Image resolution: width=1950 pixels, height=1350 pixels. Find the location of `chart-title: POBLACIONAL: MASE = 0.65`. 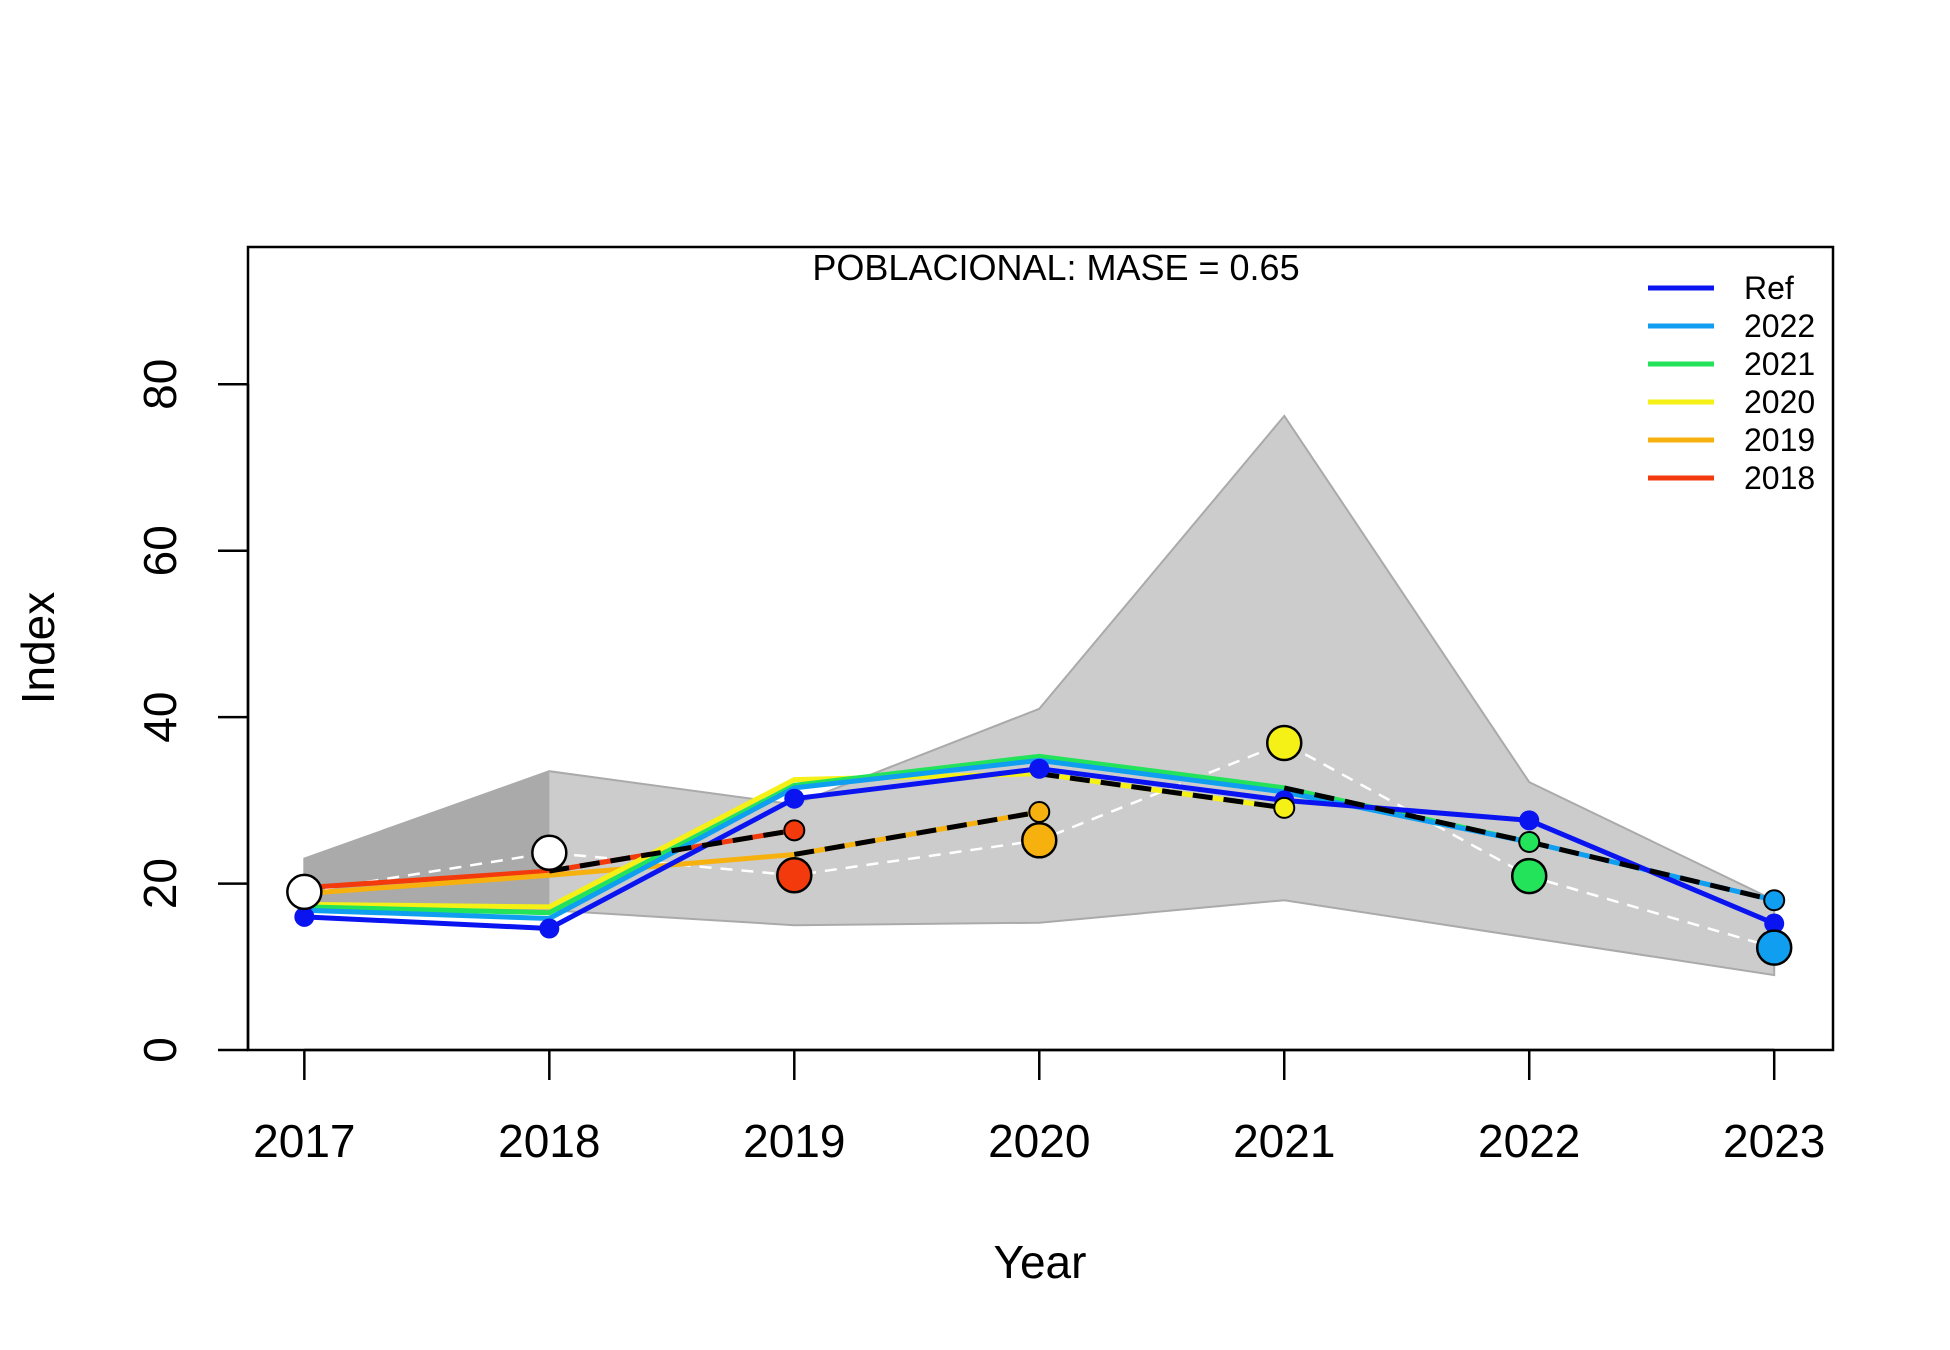

chart-title: POBLACIONAL: MASE = 0.65 is located at coordinates (1055, 267).